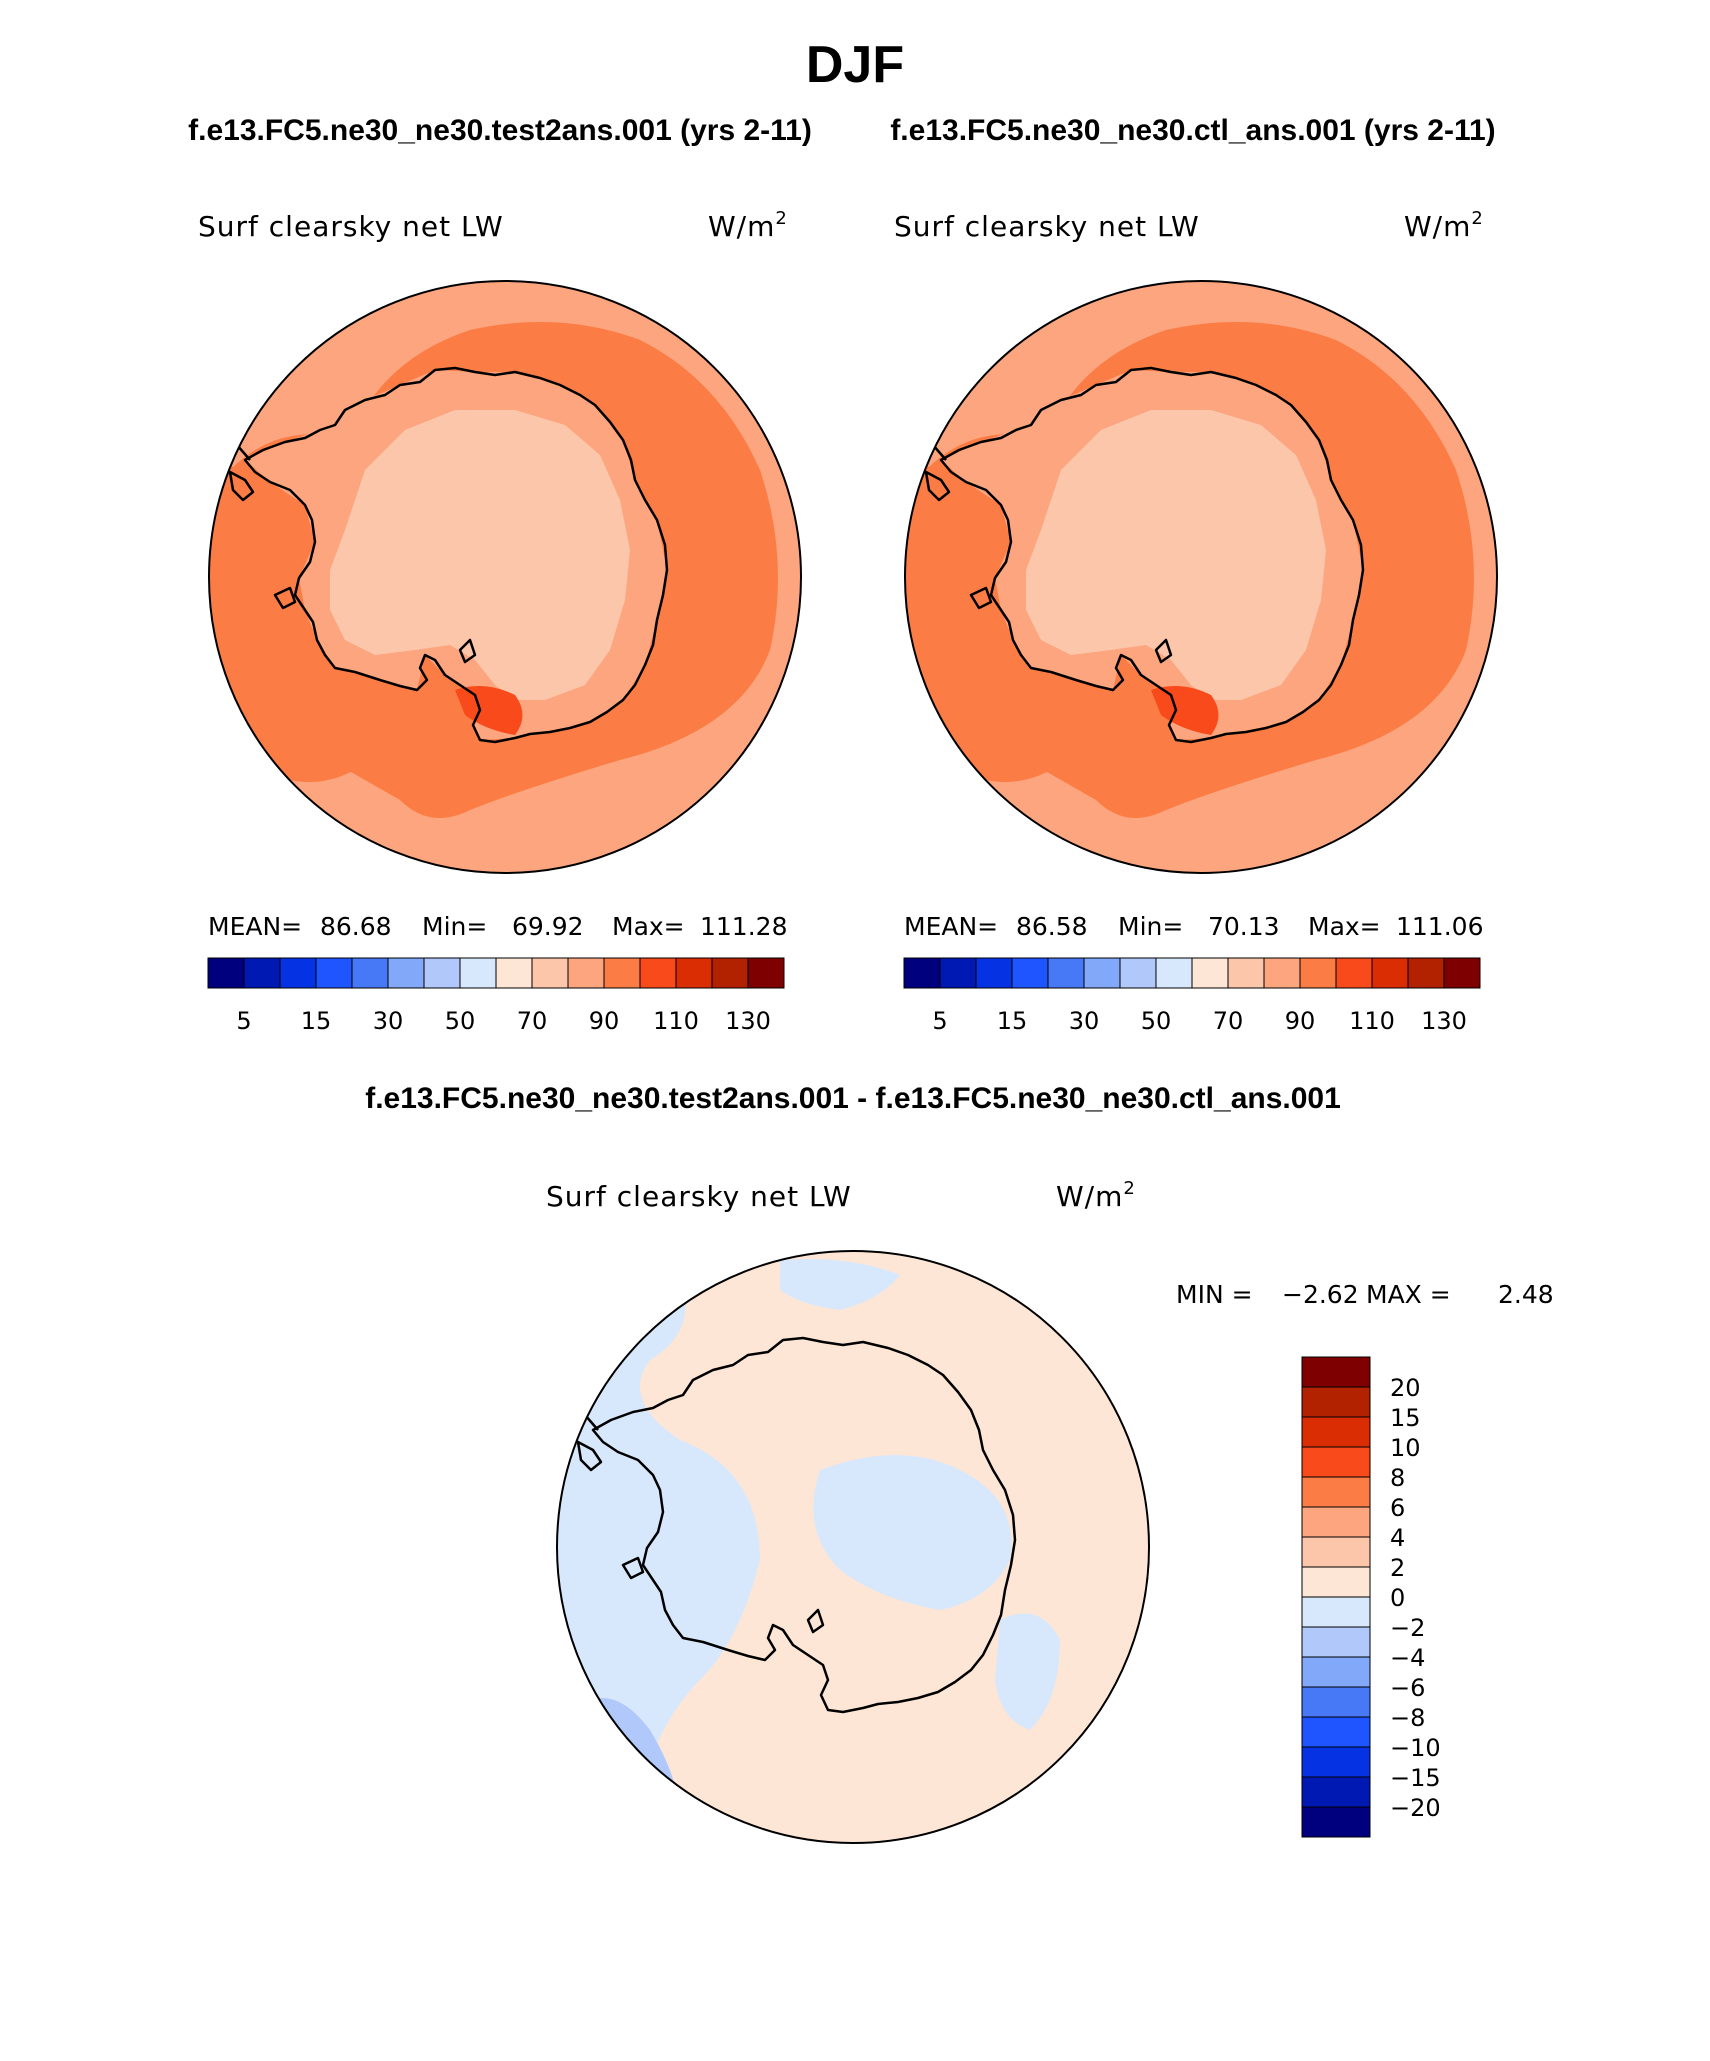  Describe the element at coordinates (912, 1532) in the screenshot. I see `diff-negative-interior` at that location.